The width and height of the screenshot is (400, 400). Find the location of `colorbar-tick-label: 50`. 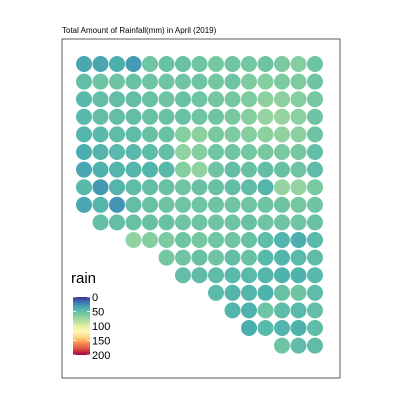

colorbar-tick-label: 50 is located at coordinates (98, 313).